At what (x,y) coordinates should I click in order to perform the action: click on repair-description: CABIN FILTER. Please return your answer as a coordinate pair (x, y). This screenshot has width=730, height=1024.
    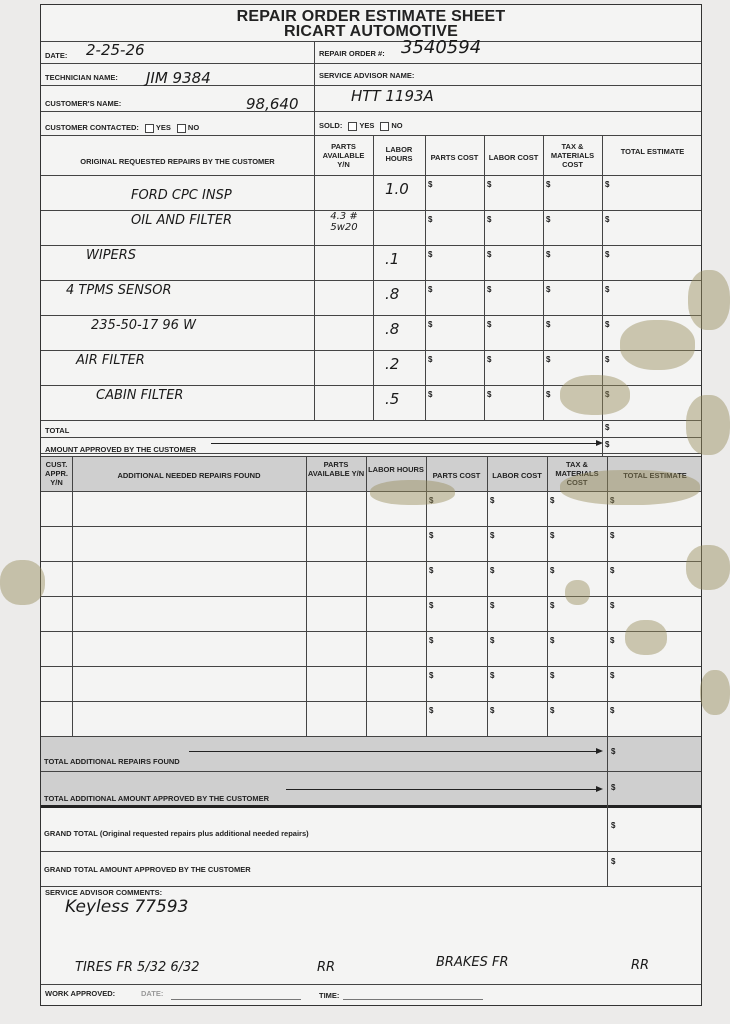
    Looking at the image, I should click on (140, 395).